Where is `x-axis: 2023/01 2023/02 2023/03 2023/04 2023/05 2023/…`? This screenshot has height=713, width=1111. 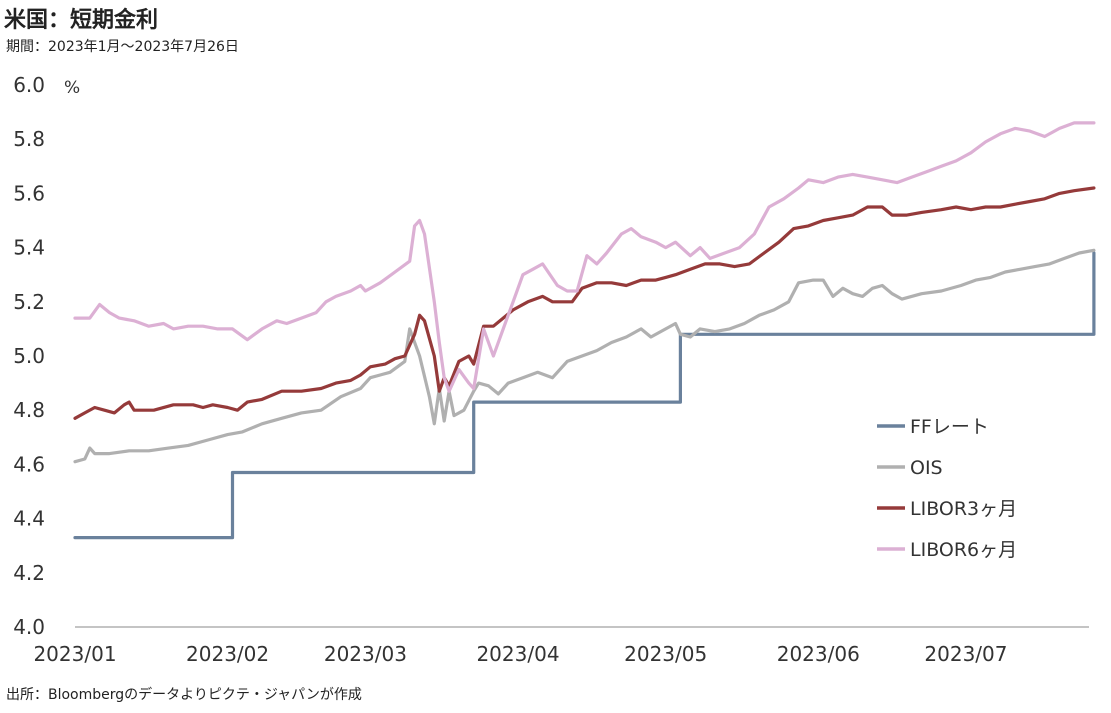
x-axis: 2023/01 2023/02 2023/03 2023/04 2023/05 2023/… is located at coordinates (561, 646).